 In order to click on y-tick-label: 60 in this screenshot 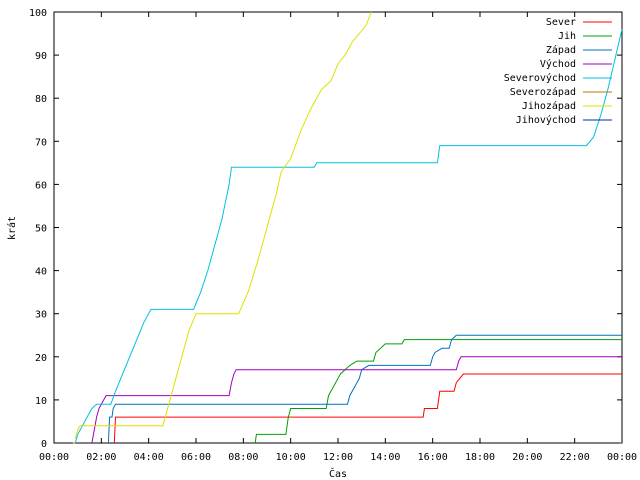, I will do `click(41, 185)`.